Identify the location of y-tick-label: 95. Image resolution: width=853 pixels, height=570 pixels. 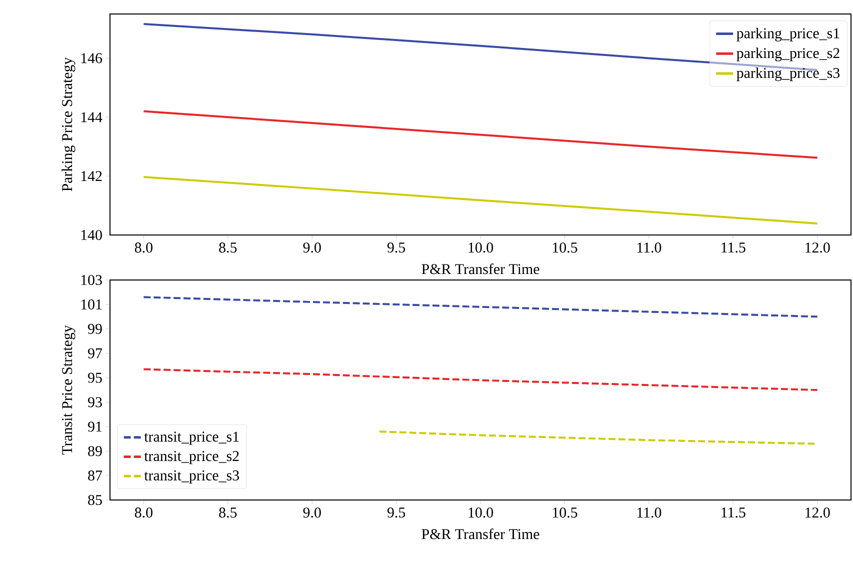
(95, 377).